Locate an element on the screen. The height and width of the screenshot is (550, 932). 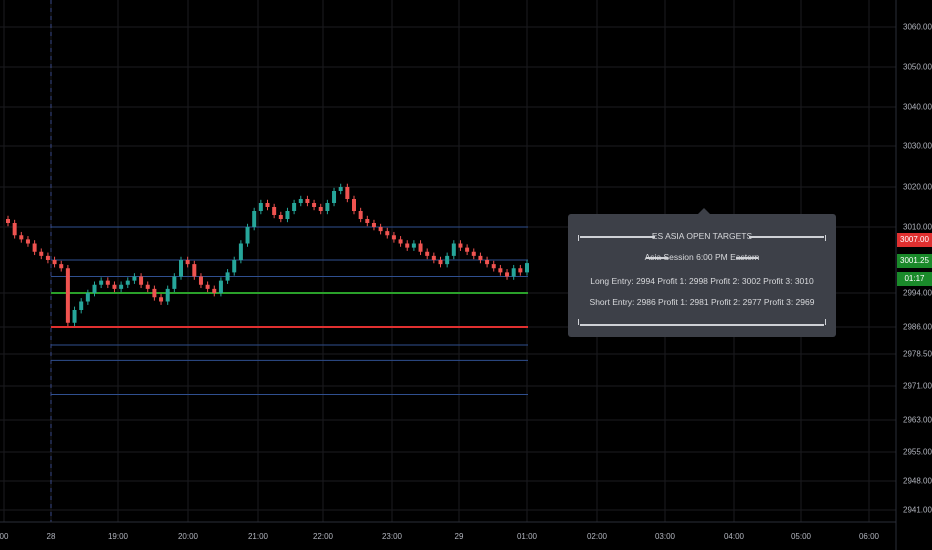
time-tick-label: 04:00 is located at coordinates (734, 536).